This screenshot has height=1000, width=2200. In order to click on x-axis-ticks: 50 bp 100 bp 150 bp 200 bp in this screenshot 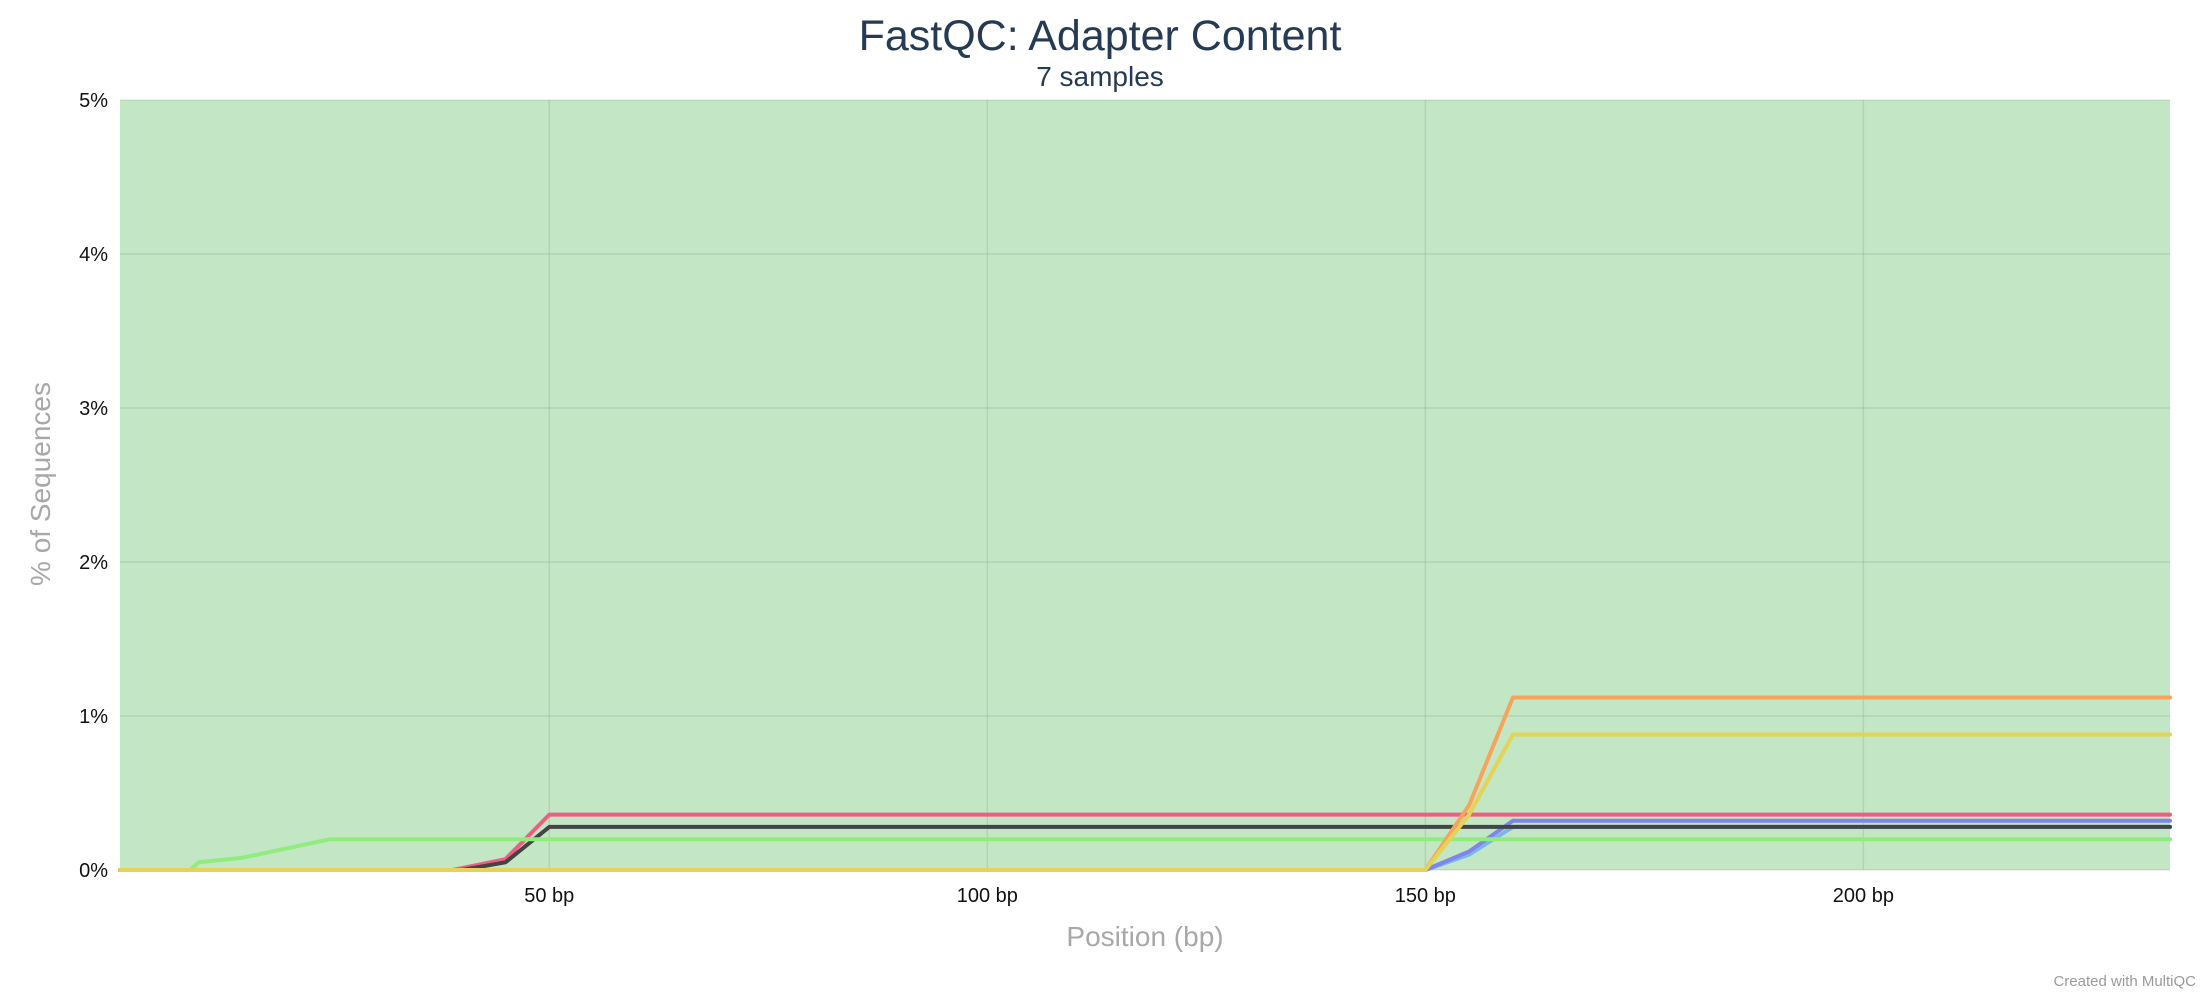, I will do `click(1209, 896)`.